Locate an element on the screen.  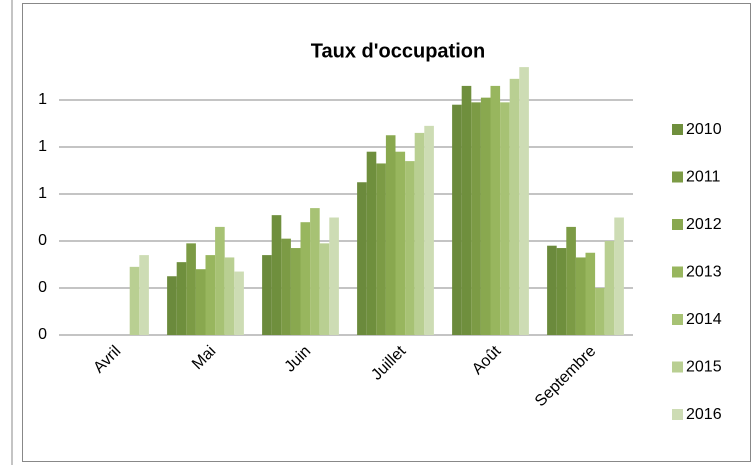
legend-label: 2016 is located at coordinates (704, 414).